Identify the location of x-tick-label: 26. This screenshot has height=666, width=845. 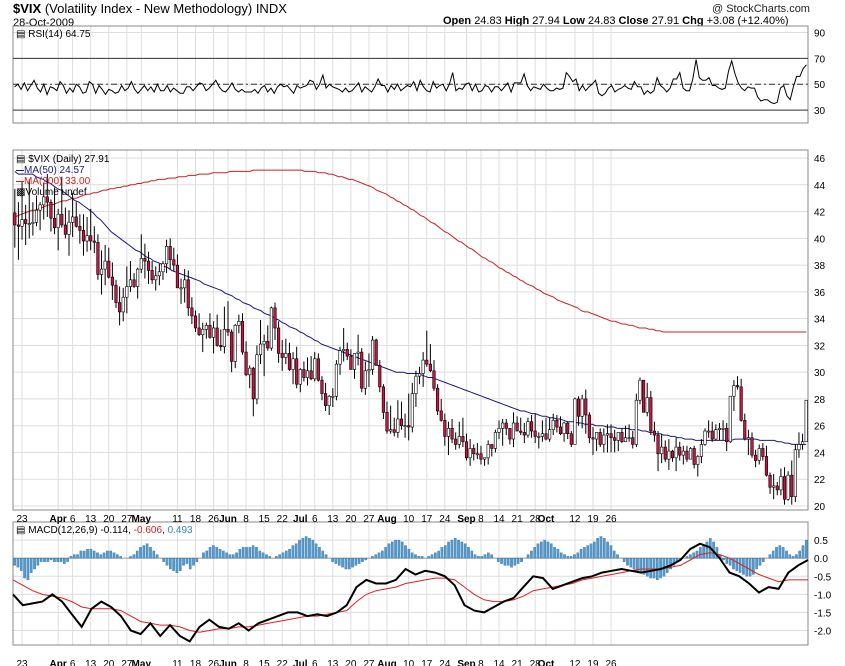
(611, 662).